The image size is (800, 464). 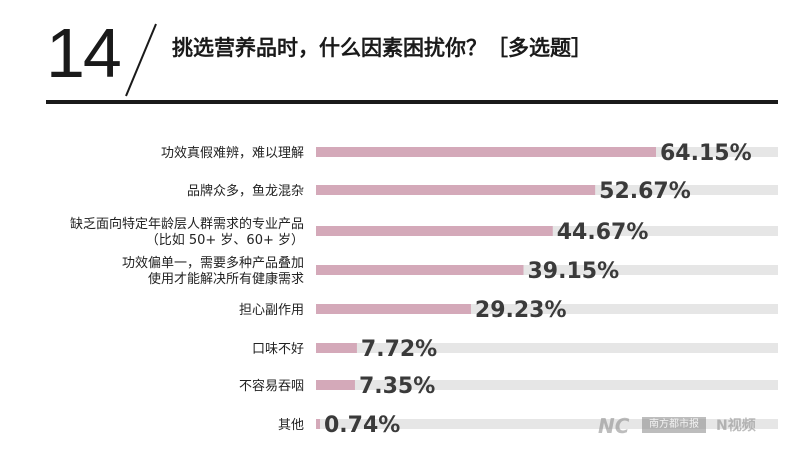 I want to click on value-label: 39.15%, so click(x=573, y=271).